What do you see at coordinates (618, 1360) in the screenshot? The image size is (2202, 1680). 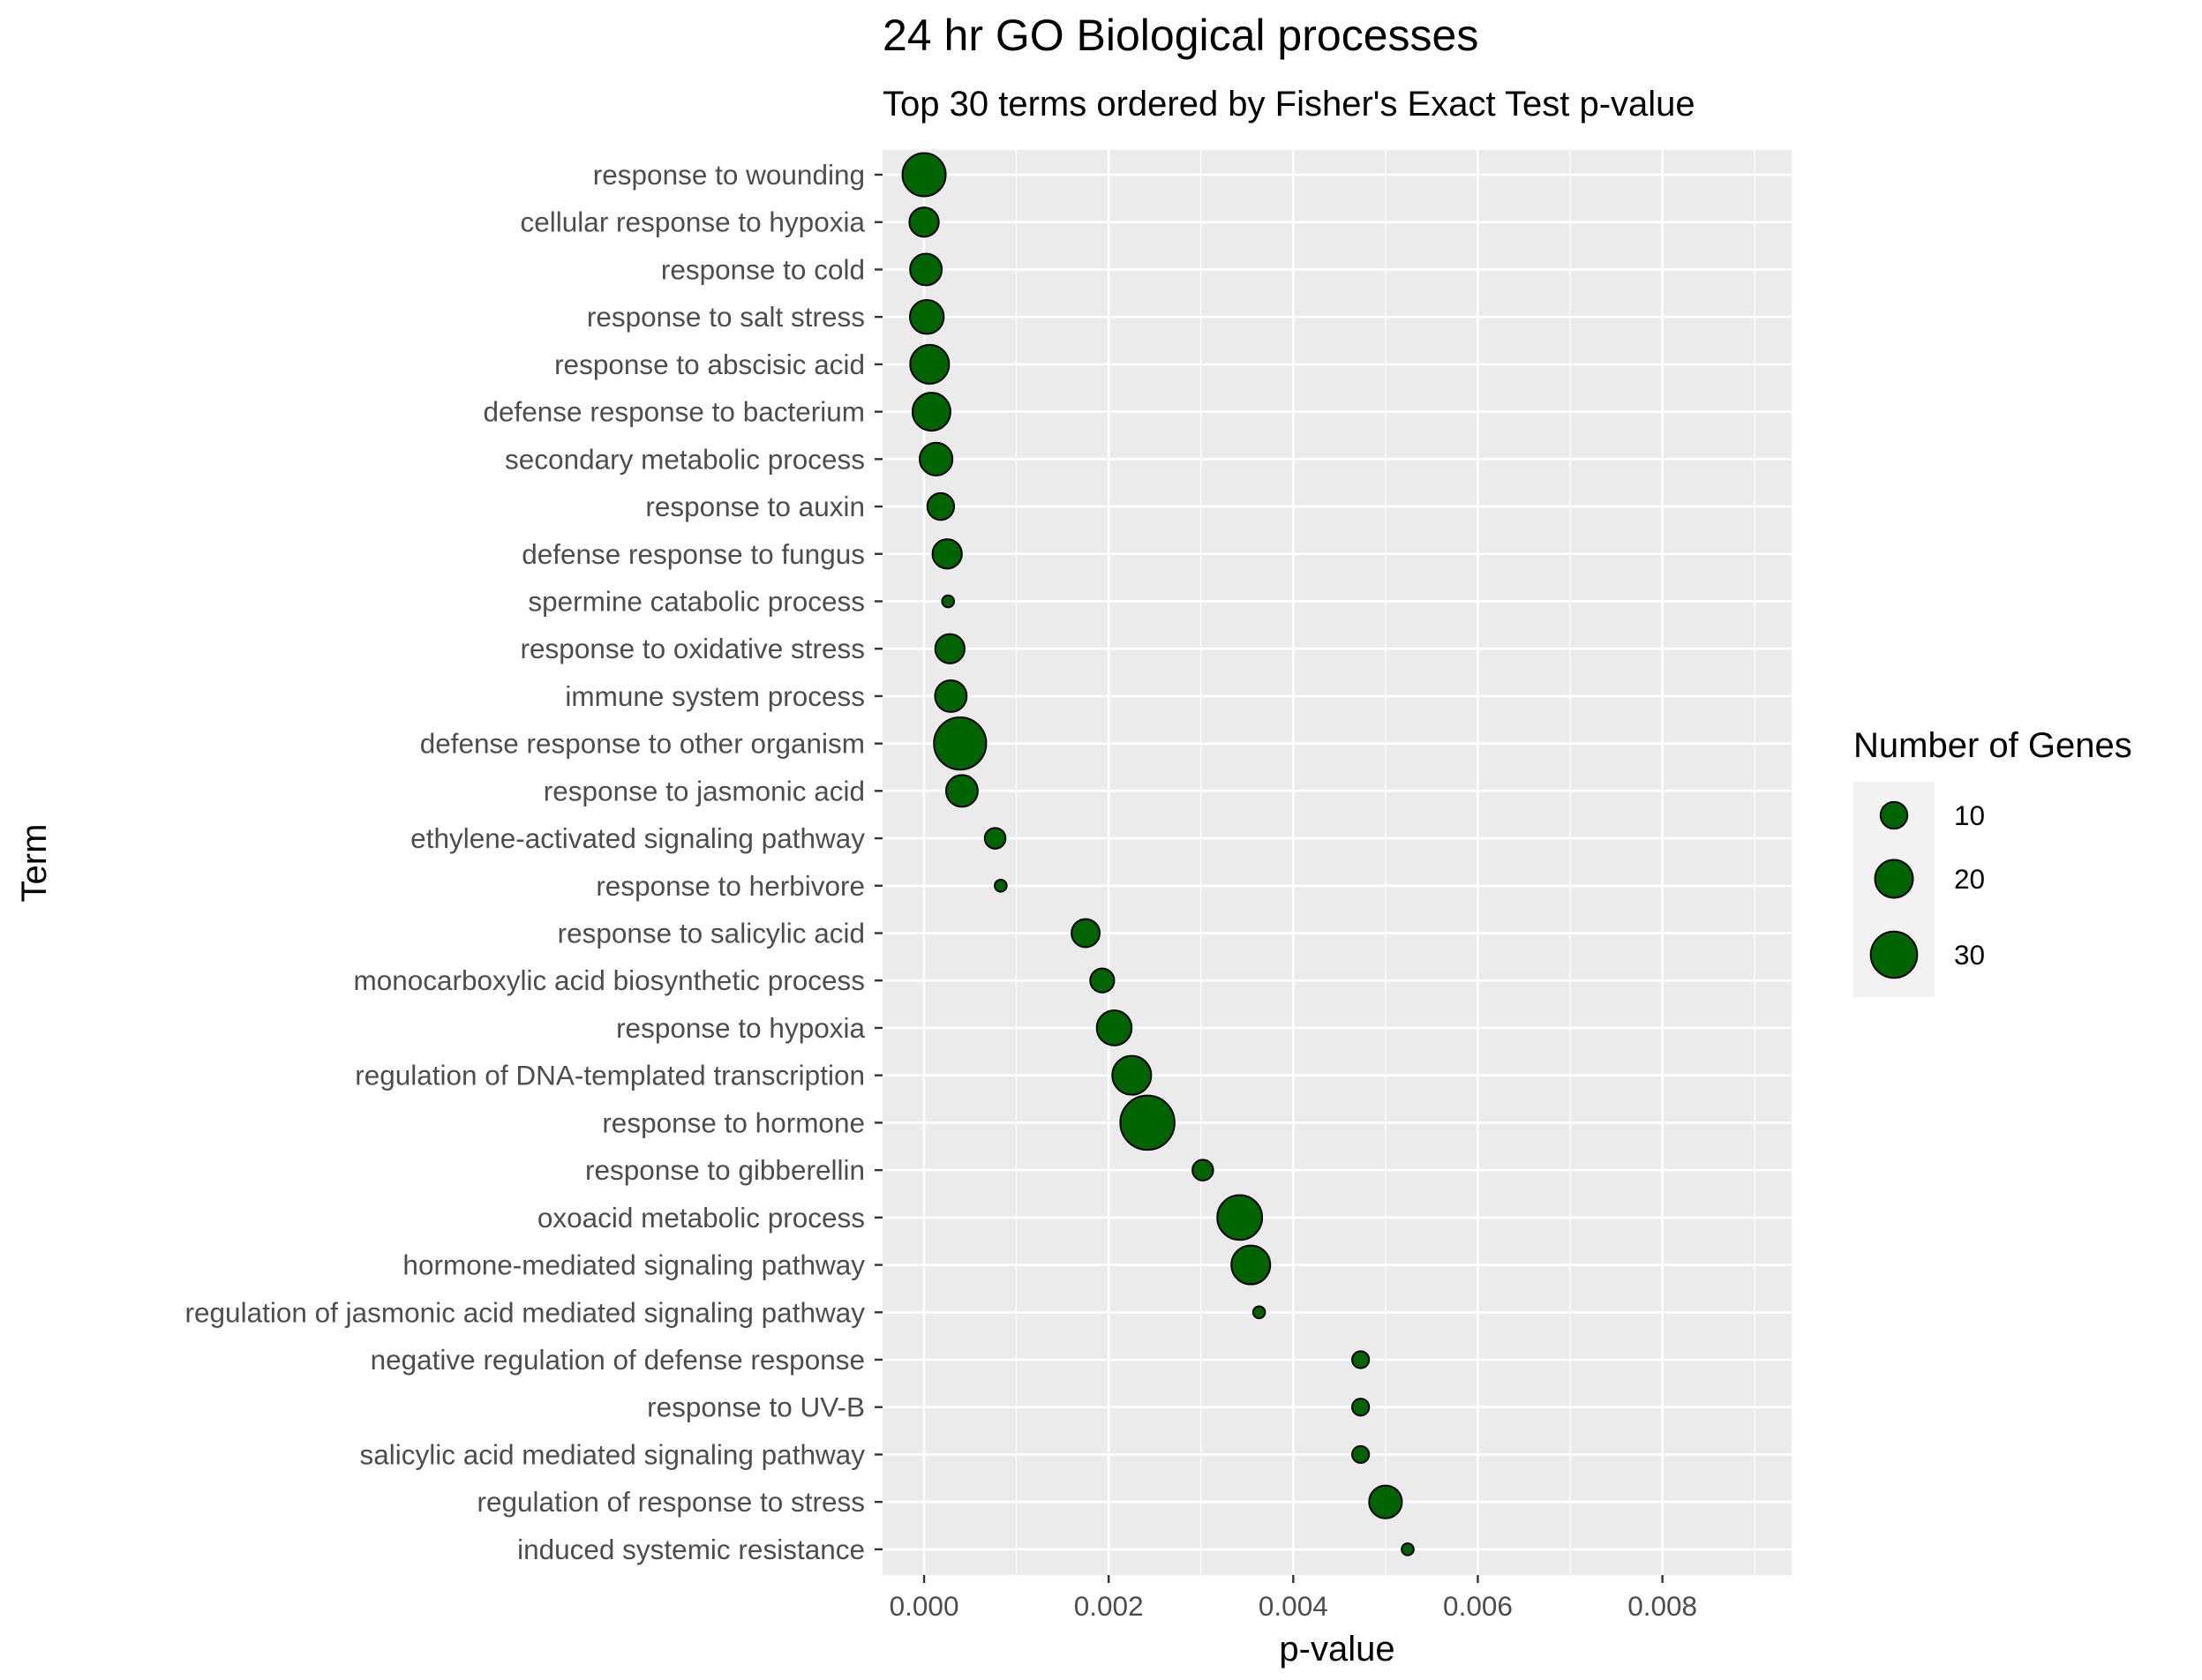 I see `y-tick-label: negative regulation of defense response` at bounding box center [618, 1360].